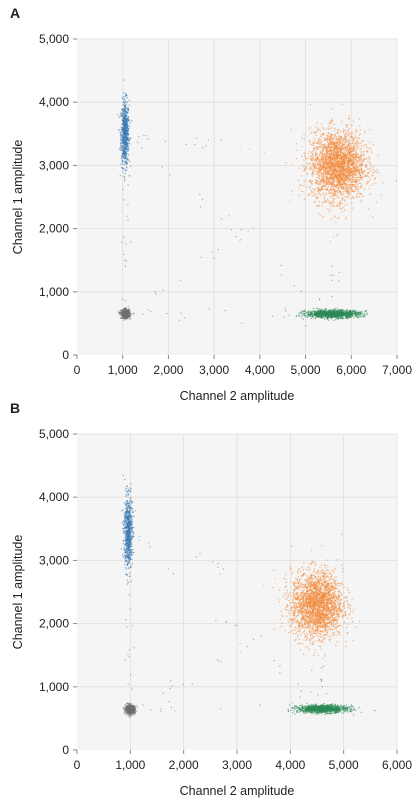 This screenshot has height=800, width=420. What do you see at coordinates (125, 140) in the screenshot?
I see `point-cluster` at bounding box center [125, 140].